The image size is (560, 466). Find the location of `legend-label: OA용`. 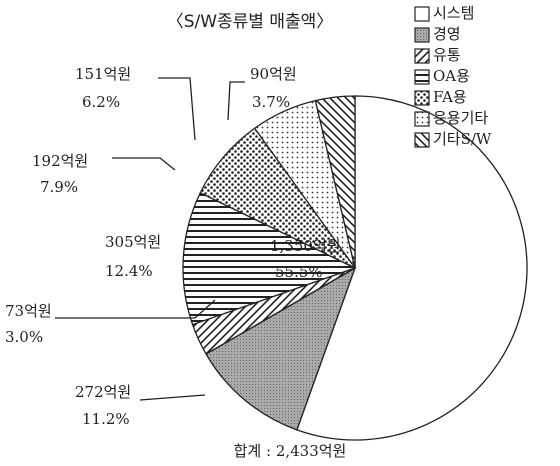

legend-label: OA용 is located at coordinates (451, 76).